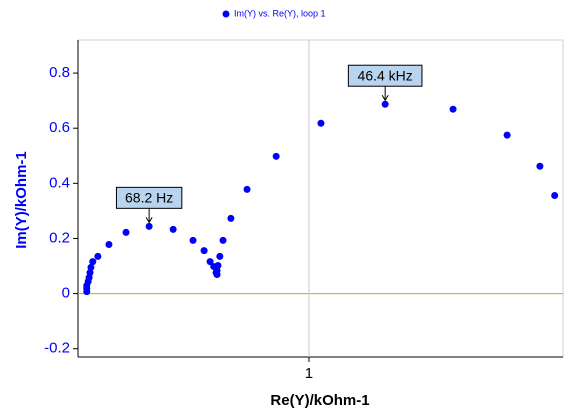 Image resolution: width=568 pixels, height=414 pixels. Describe the element at coordinates (59, 127) in the screenshot. I see `y-tick-label: 0.6` at that location.